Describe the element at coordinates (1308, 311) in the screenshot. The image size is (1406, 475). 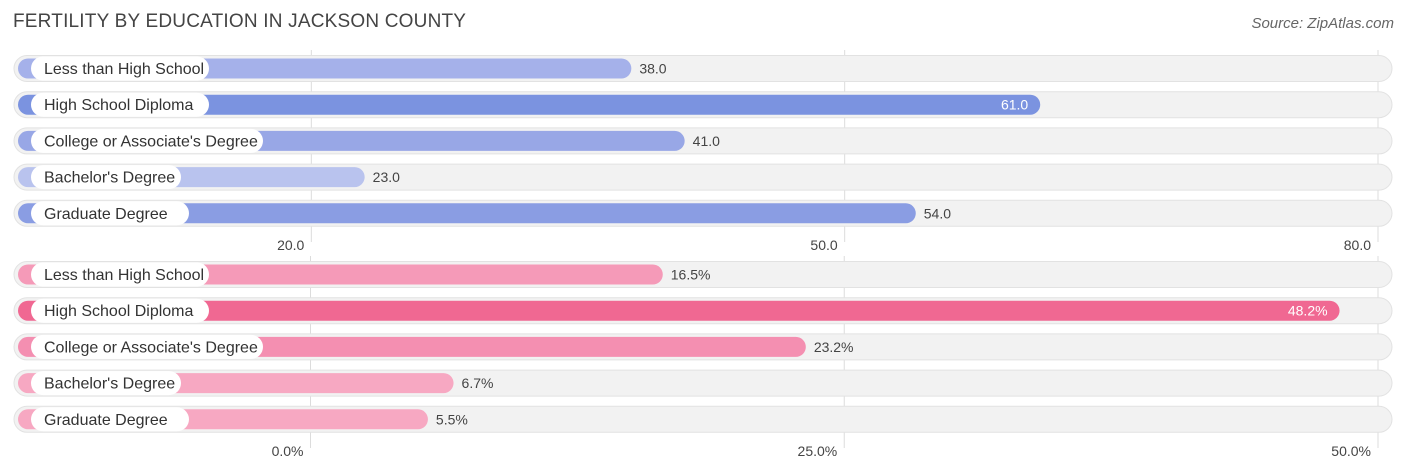
I see `value-label: 48.2%` at that location.